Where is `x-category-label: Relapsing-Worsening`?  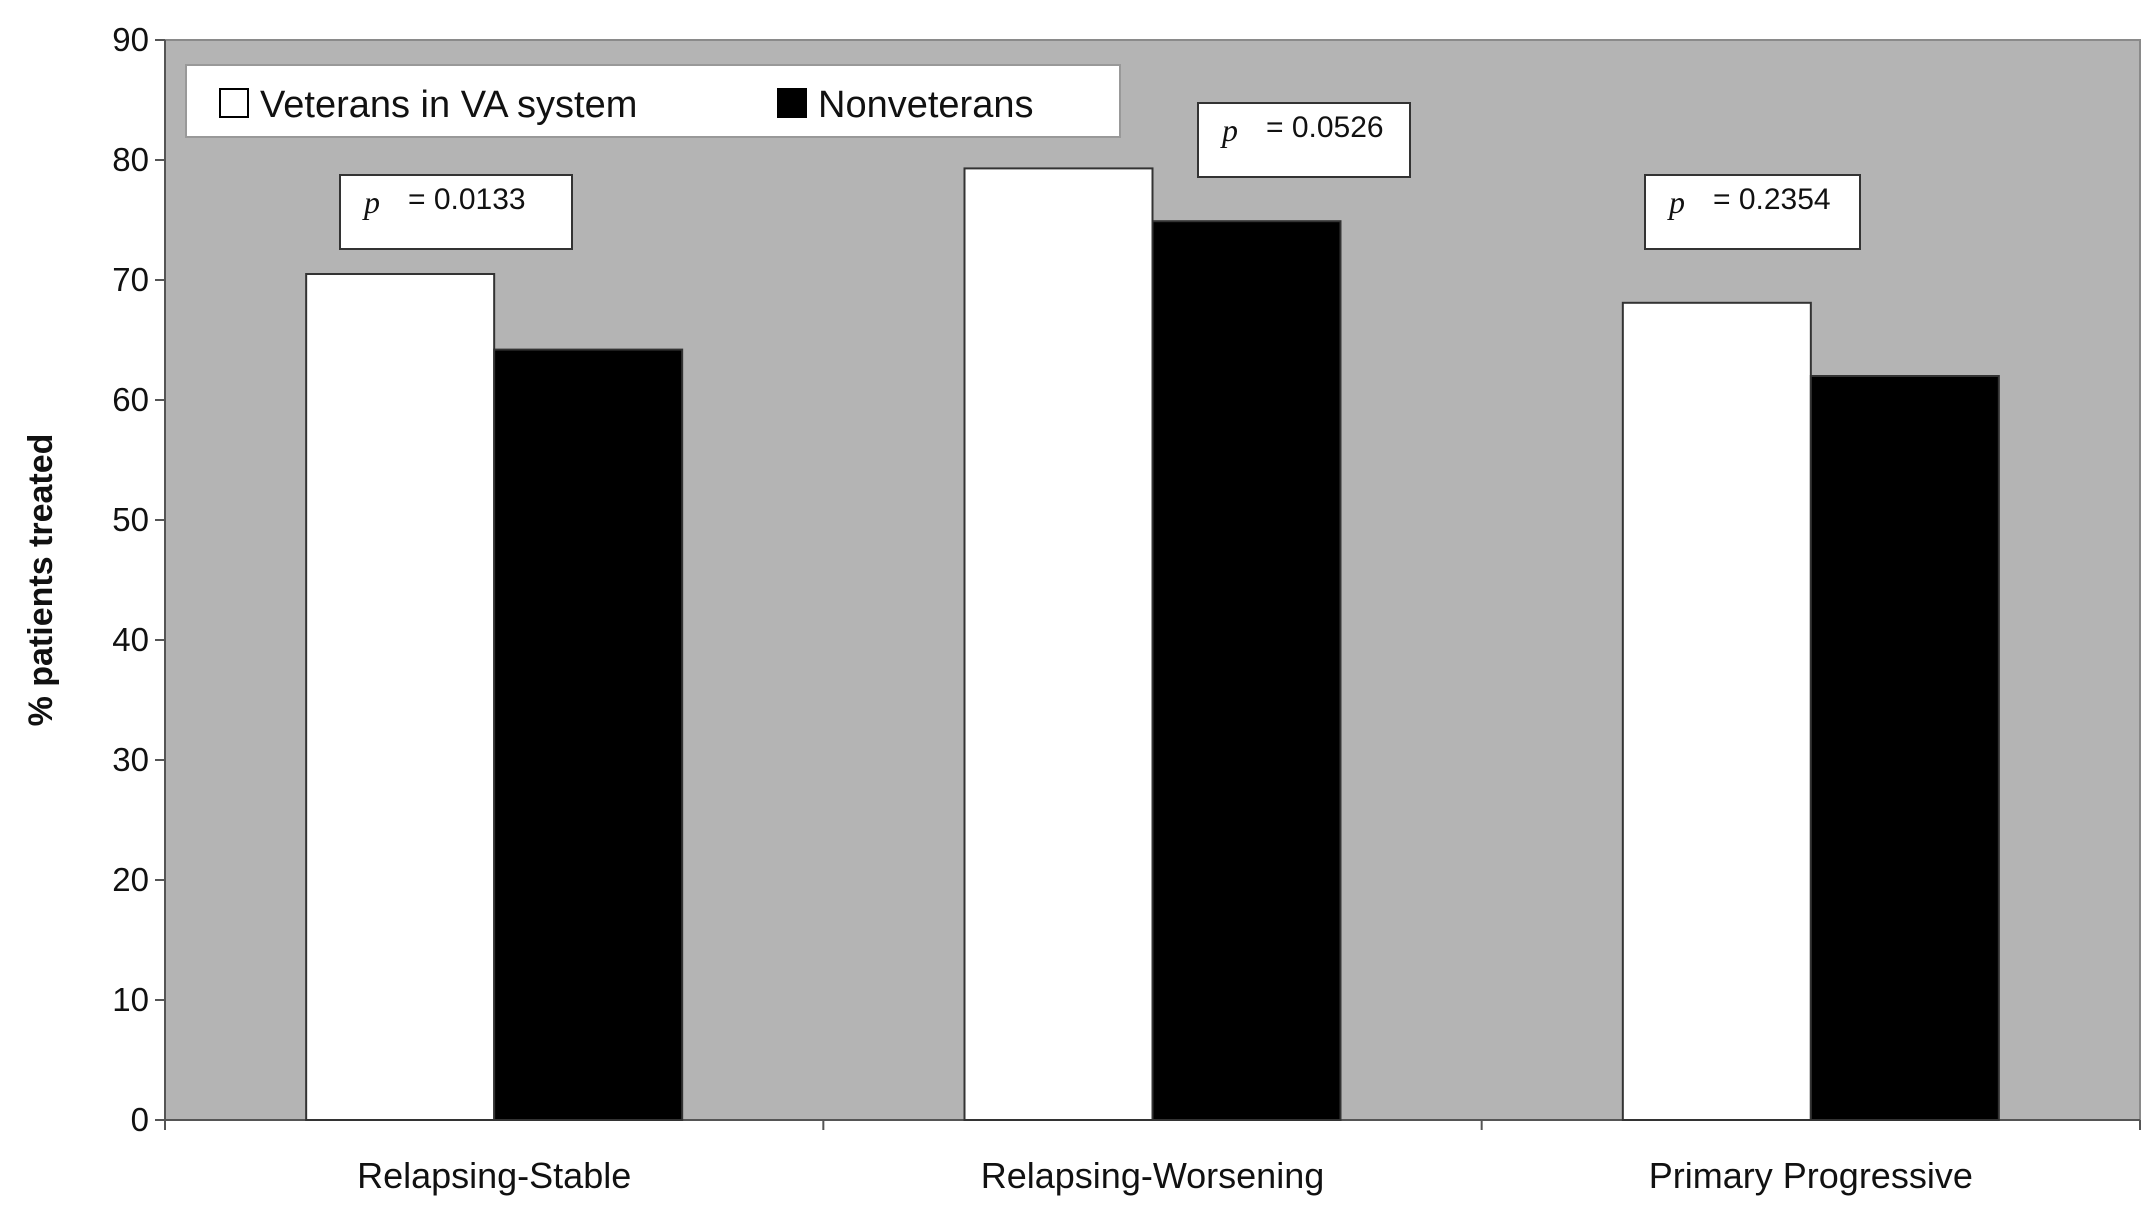 x-category-label: Relapsing-Worsening is located at coordinates (1153, 1175).